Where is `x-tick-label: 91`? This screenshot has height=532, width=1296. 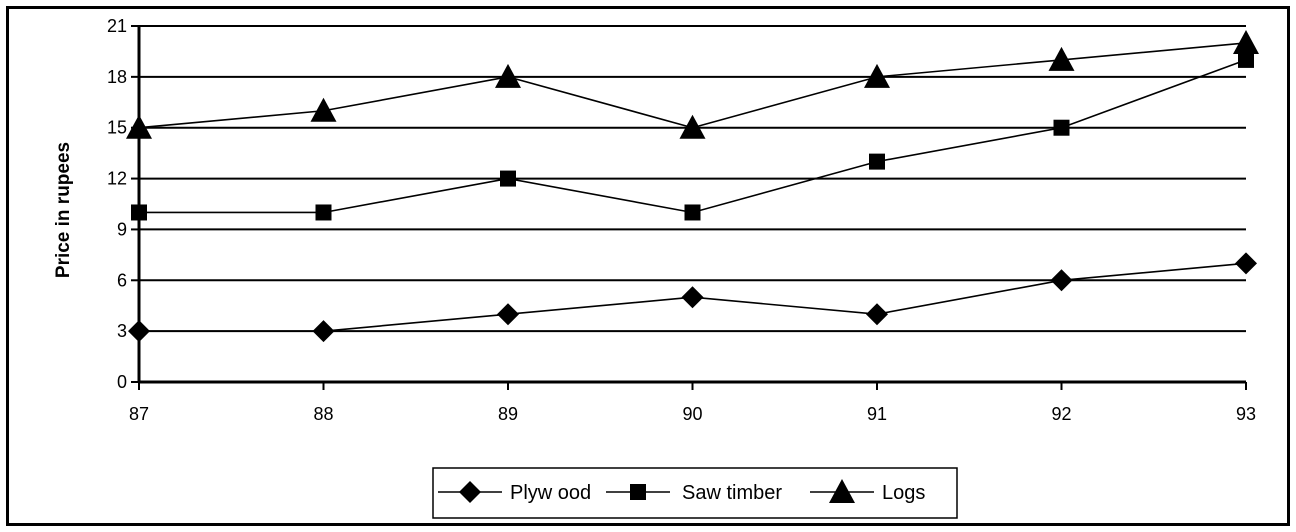
x-tick-label: 91 is located at coordinates (877, 414).